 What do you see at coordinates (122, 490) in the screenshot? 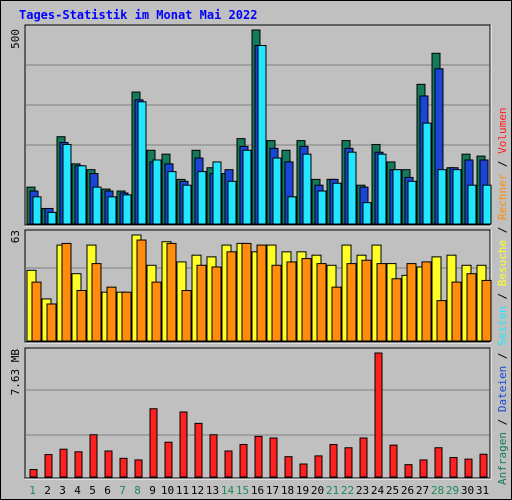
I see `x-tick-label-day: 7` at bounding box center [122, 490].